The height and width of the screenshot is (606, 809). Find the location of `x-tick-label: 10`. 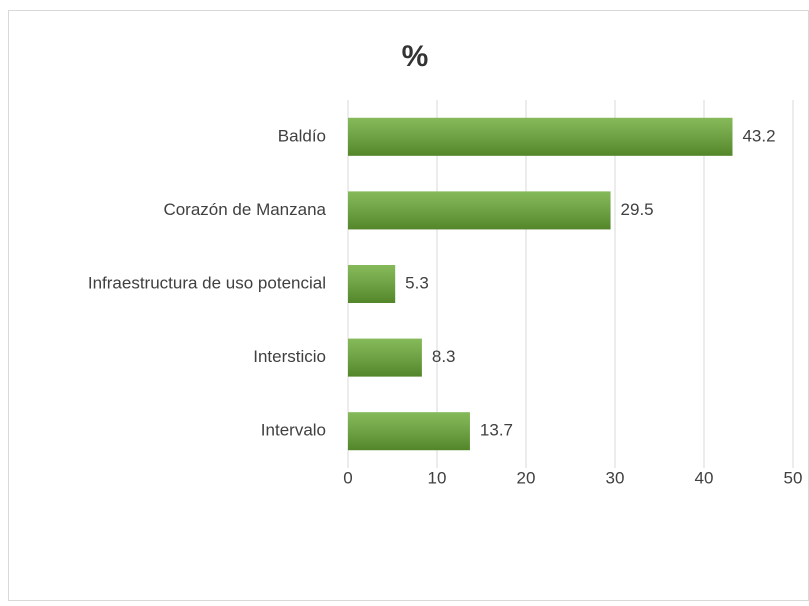

x-tick-label: 10 is located at coordinates (437, 477).